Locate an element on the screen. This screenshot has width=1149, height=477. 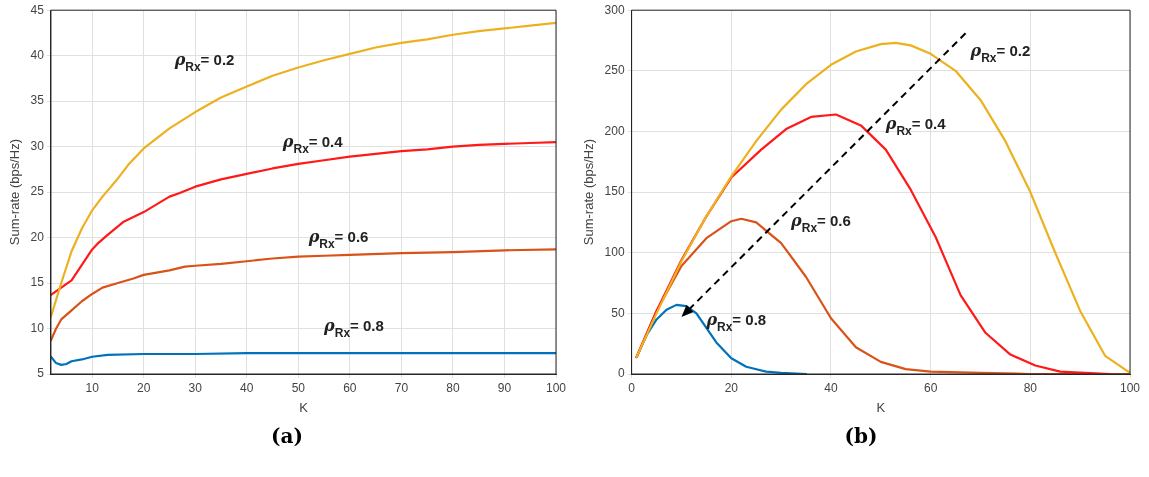
y-tick-label: 100 is located at coordinates (614, 252).